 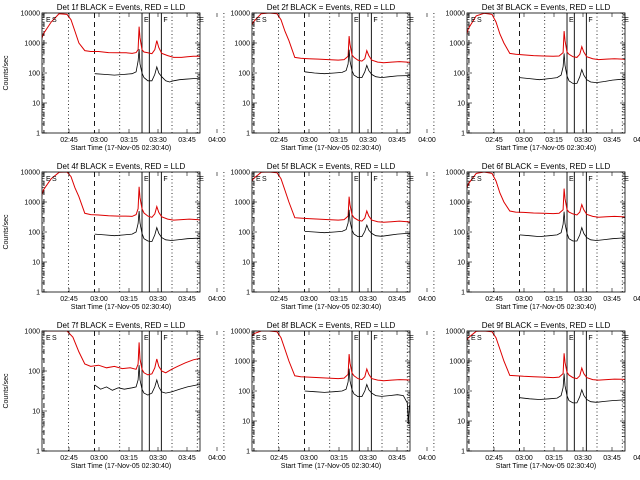 What do you see at coordinates (121, 166) in the screenshot?
I see `panel-title: Det 4f BLACK = Events, RED = LLD` at bounding box center [121, 166].